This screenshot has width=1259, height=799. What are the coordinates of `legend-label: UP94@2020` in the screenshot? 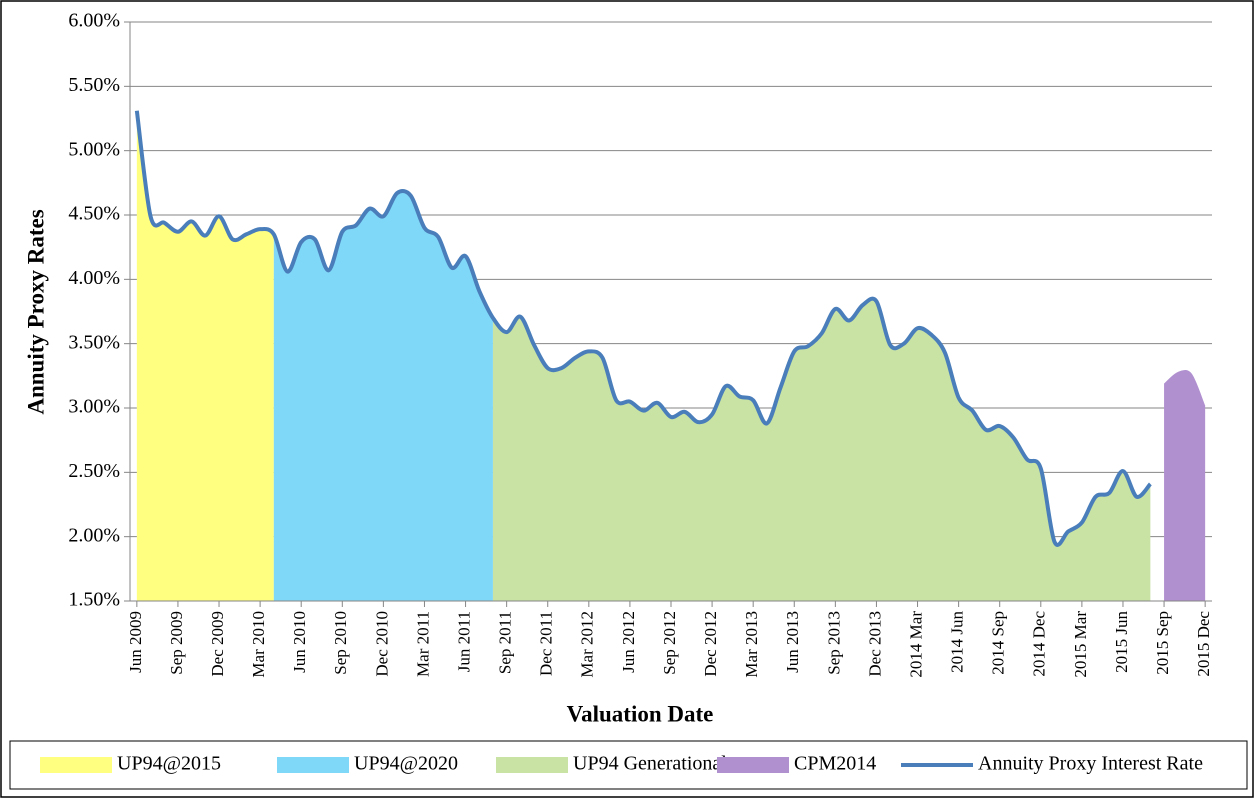 It's located at (406, 764).